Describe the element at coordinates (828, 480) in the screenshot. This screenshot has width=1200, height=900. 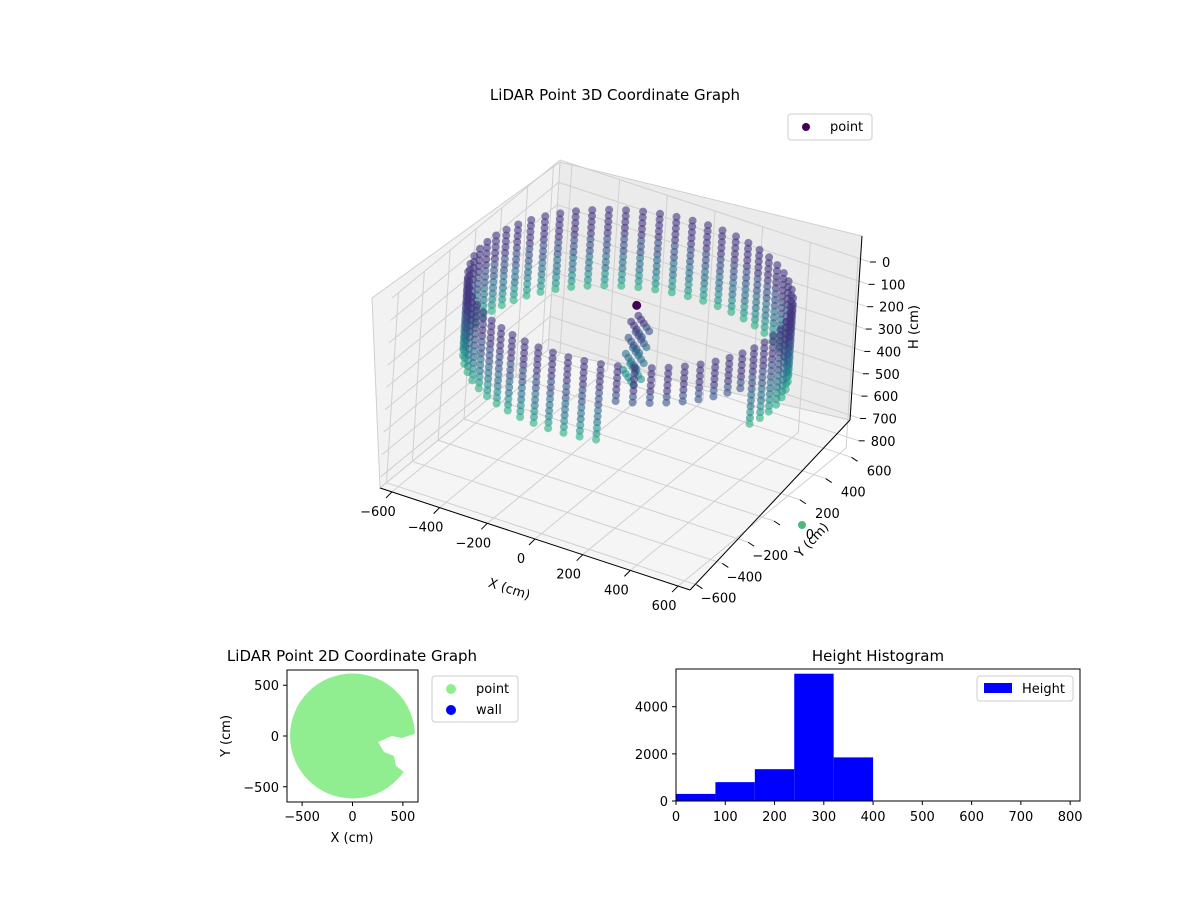
I see `y-tick-mark` at that location.